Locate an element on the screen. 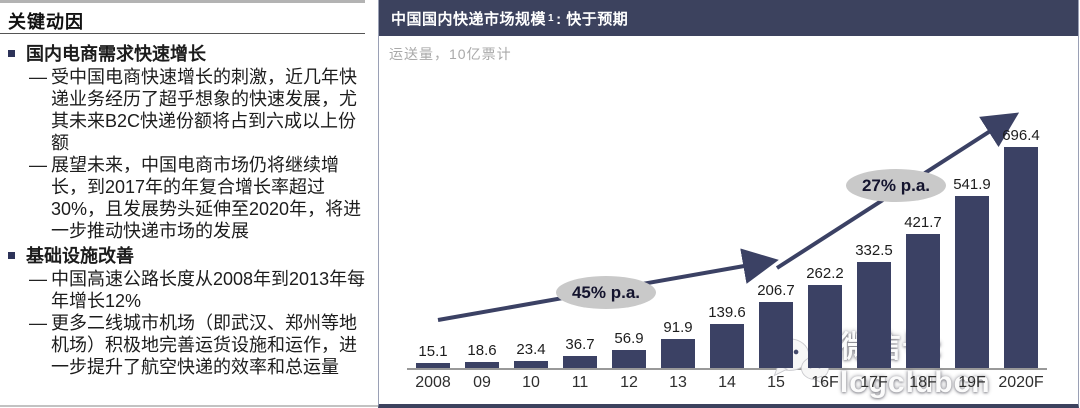  bar-value-label: 541.9 is located at coordinates (972, 184).